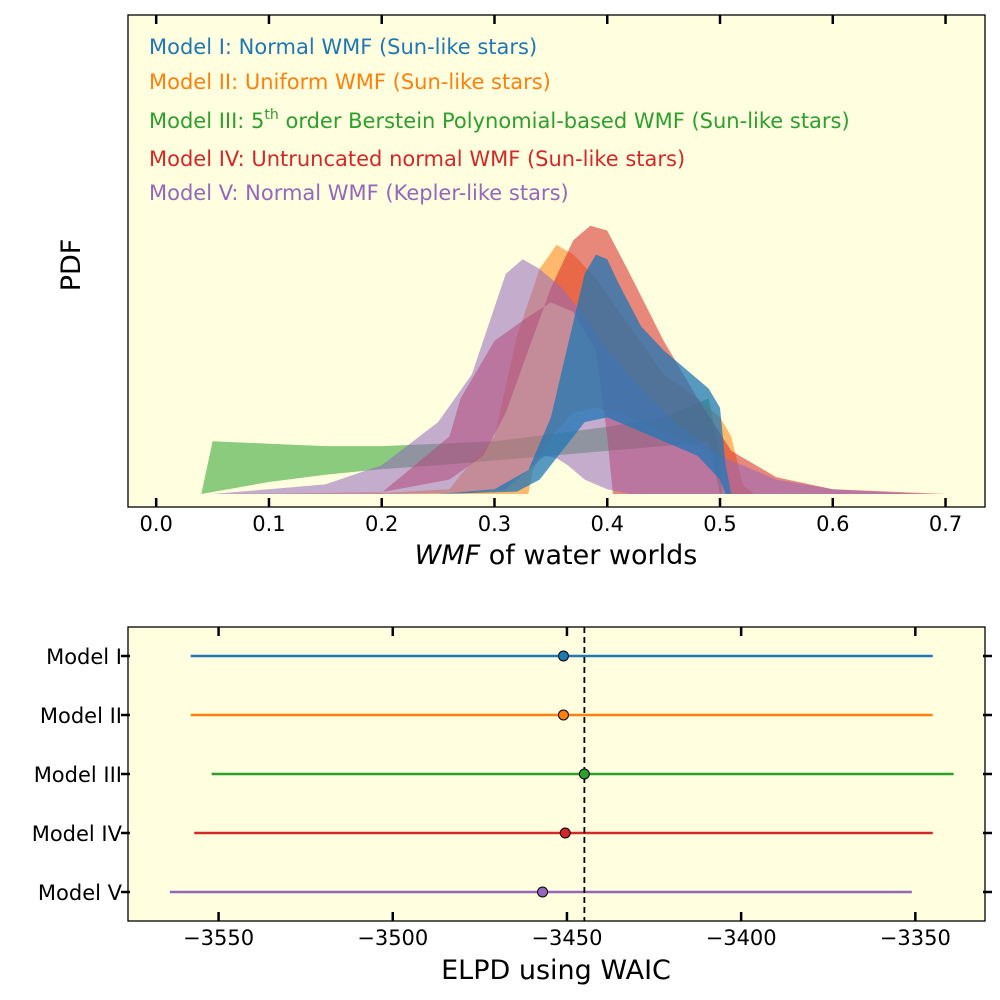 Image resolution: width=1000 pixels, height=1000 pixels. I want to click on elpd-x-tick-label: −3550, so click(218, 938).